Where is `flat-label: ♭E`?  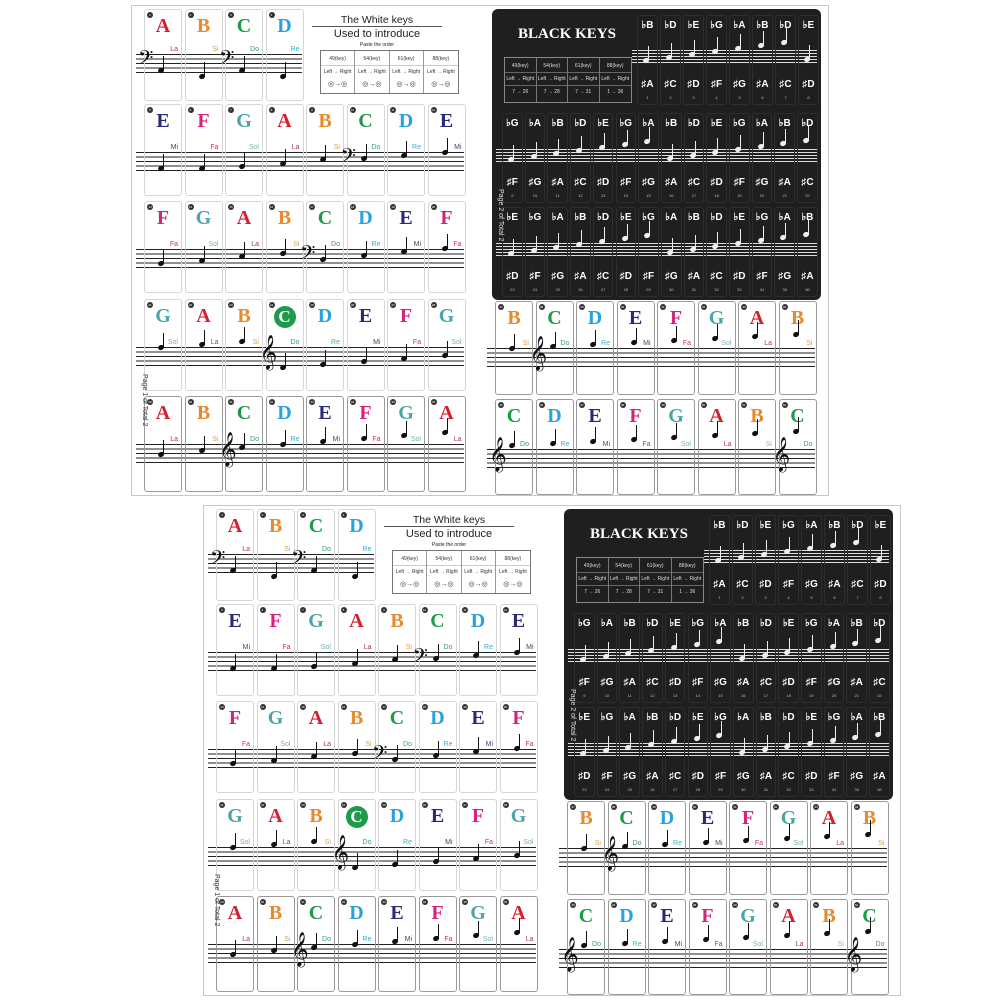
flat-label: ♭E is located at coordinates (603, 123).